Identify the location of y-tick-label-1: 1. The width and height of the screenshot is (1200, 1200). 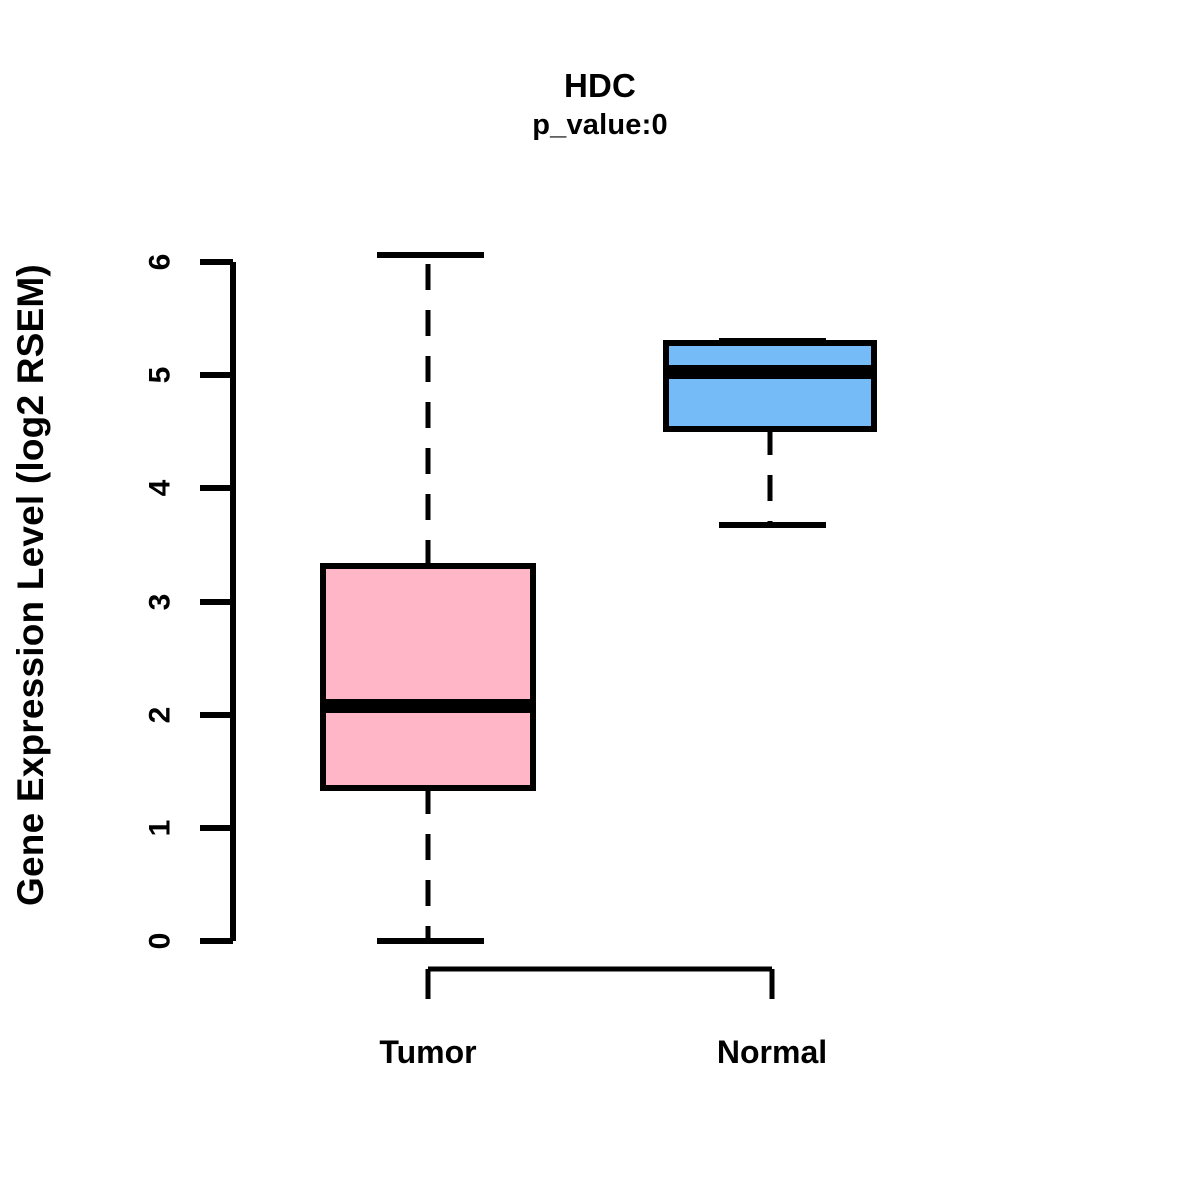
(160, 828).